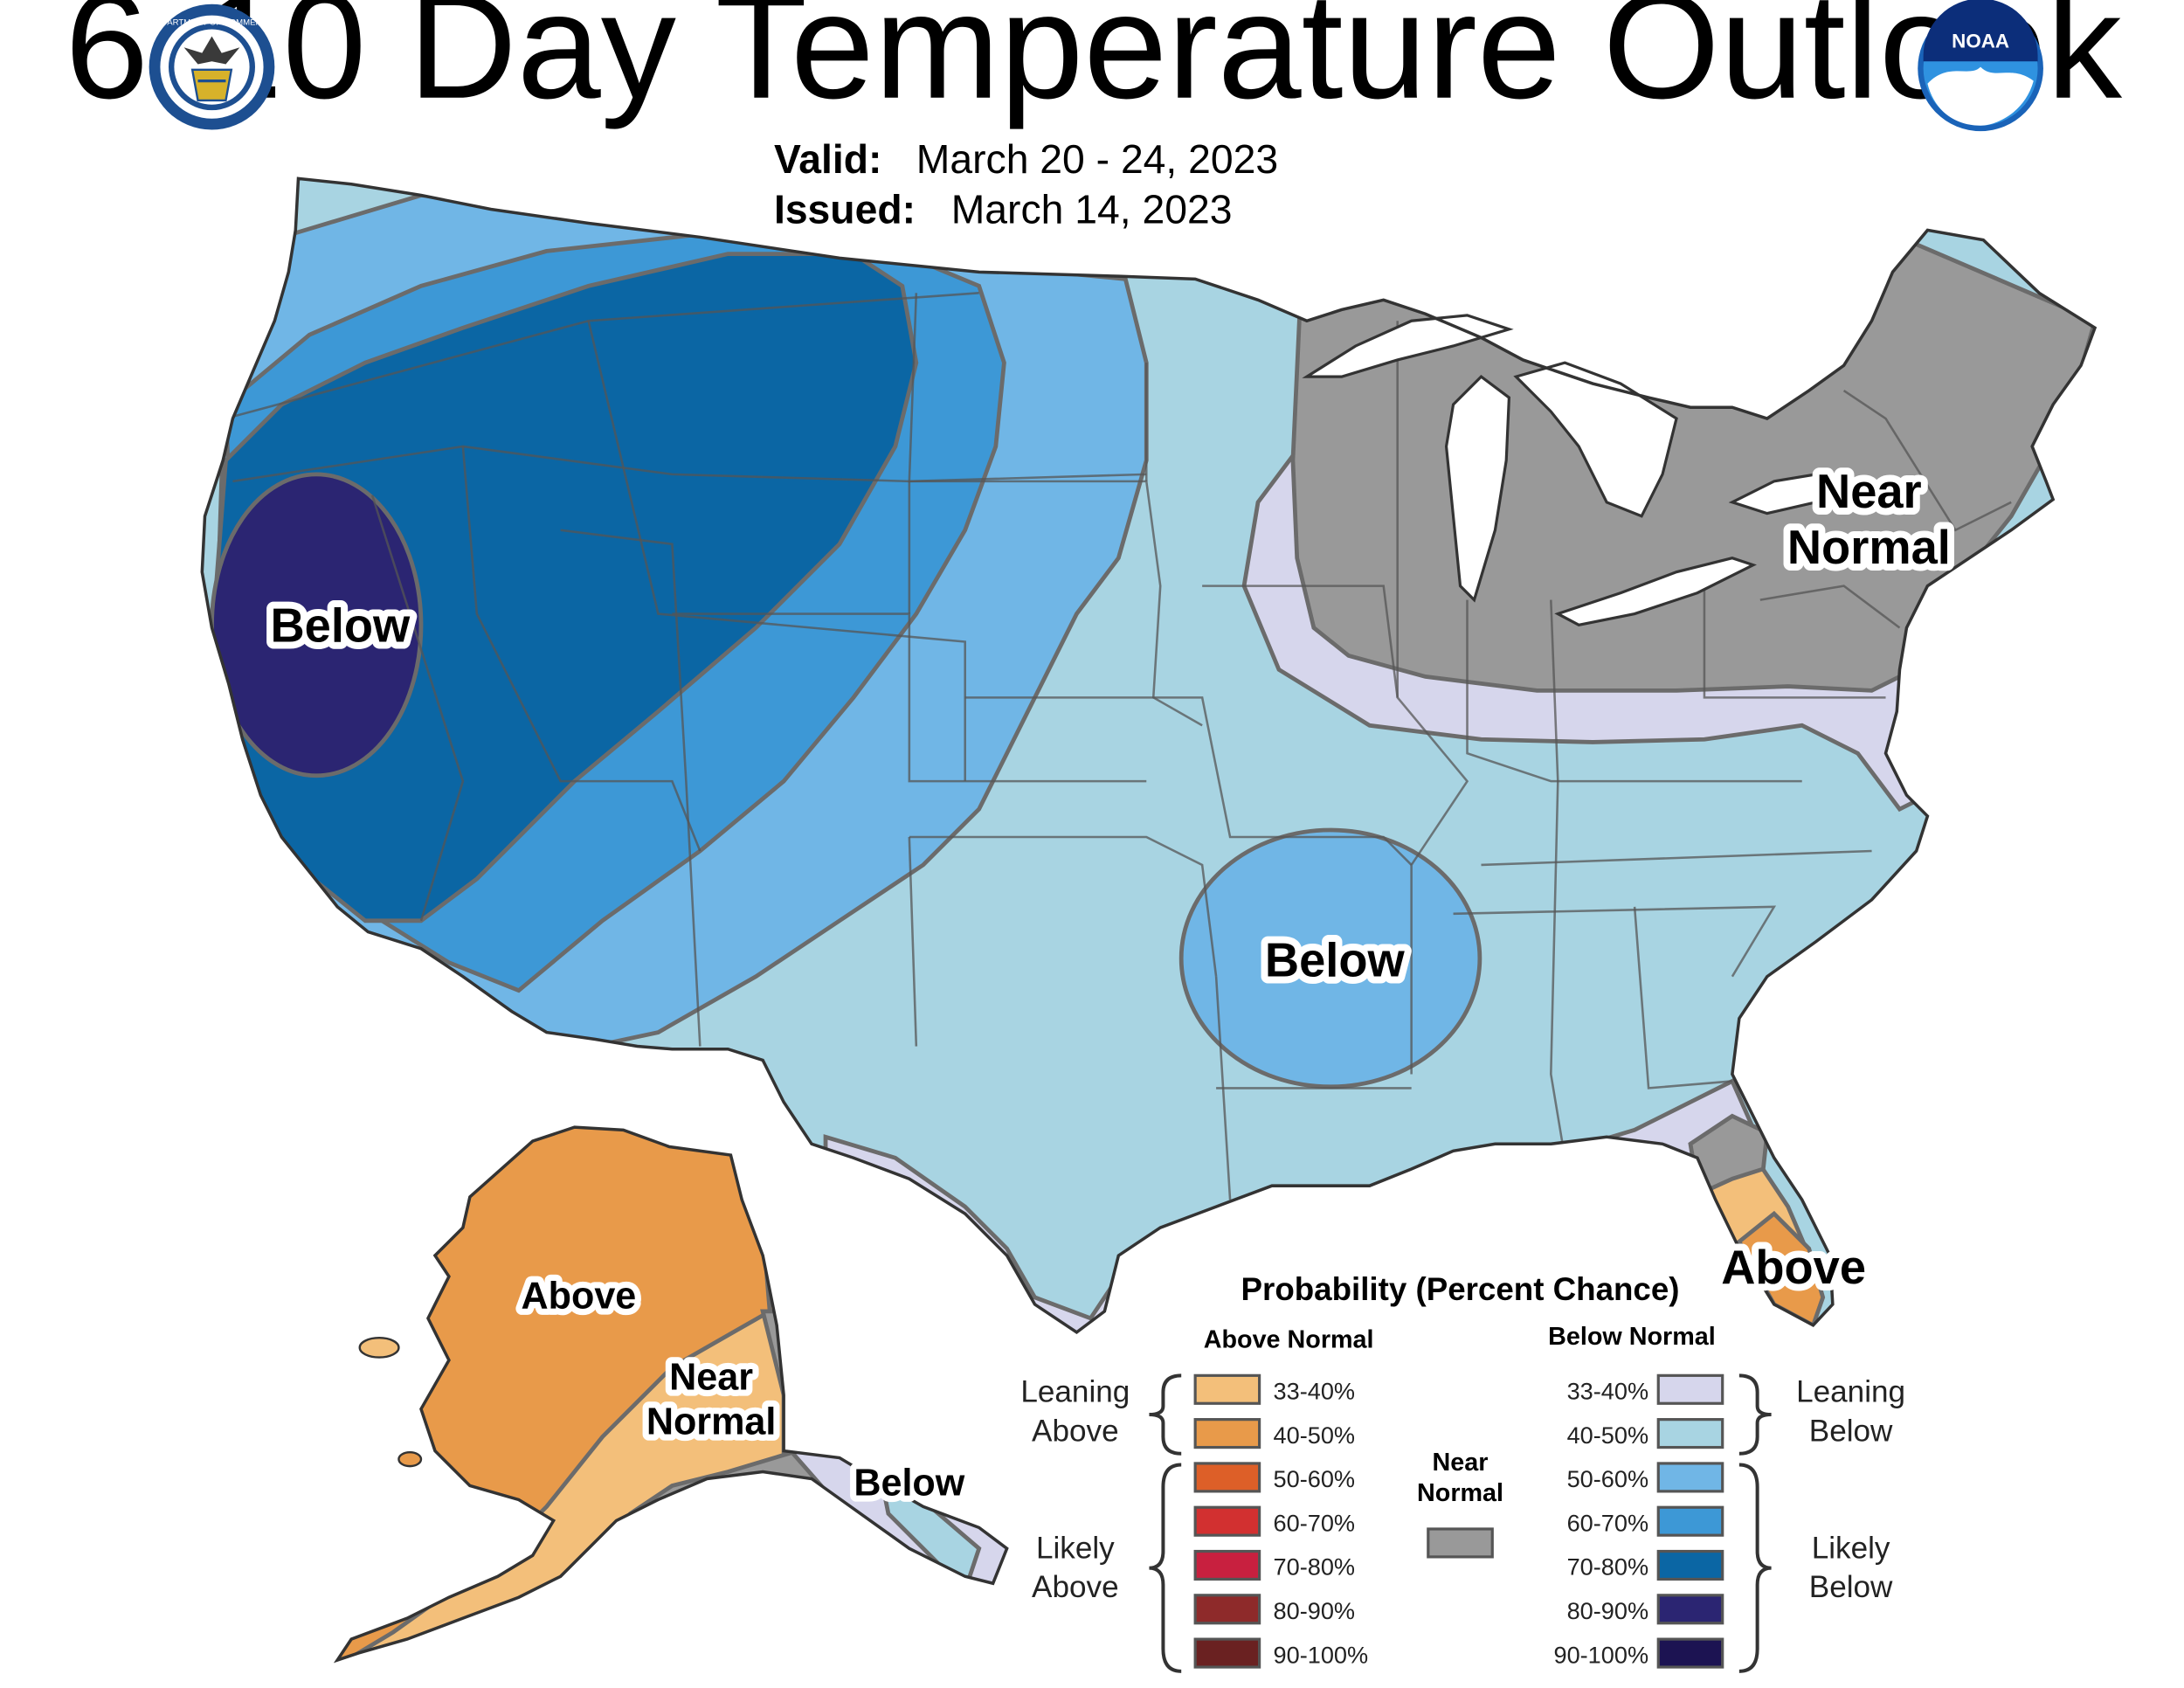 This screenshot has width=2184, height=1688. I want to click on legend-below-pct-label-5: 80-90%, so click(1608, 1610).